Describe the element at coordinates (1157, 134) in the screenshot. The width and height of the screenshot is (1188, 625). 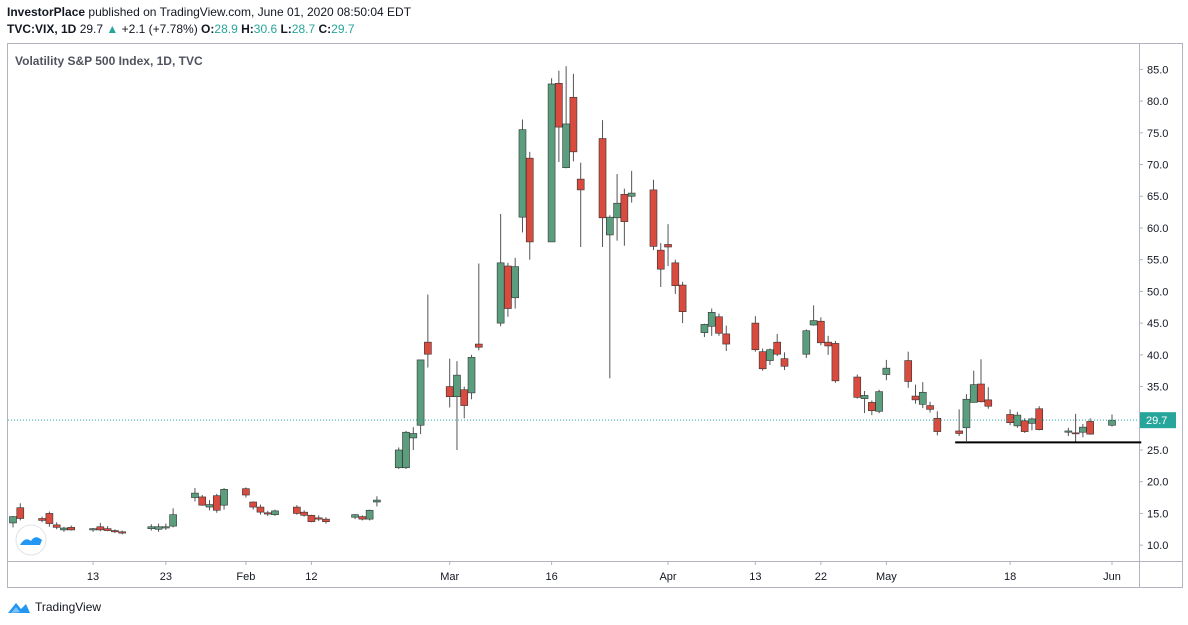
I see `y-tick-label: 75.0` at that location.